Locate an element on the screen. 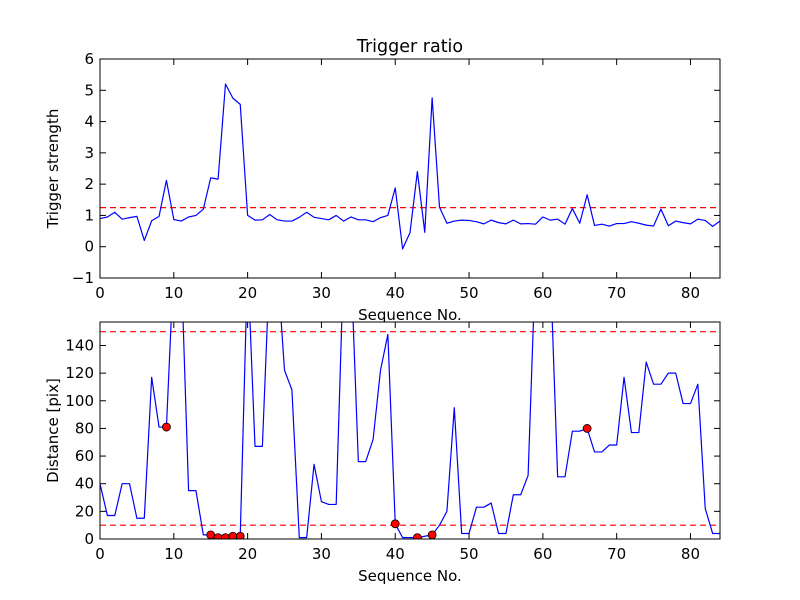 The height and width of the screenshot is (600, 800). y-tick-label: 5 is located at coordinates (89, 90).